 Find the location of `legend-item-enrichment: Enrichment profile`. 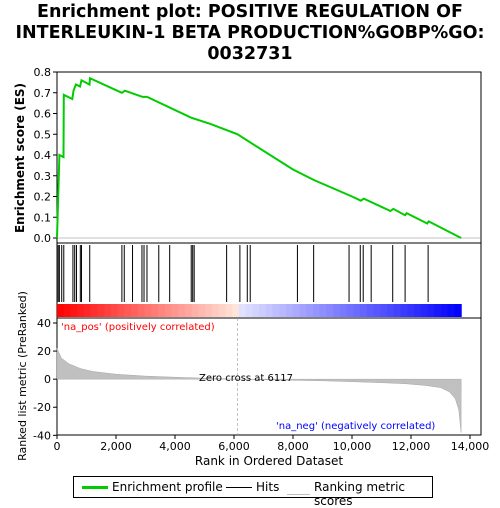

legend-item-enrichment: Enrichment profile is located at coordinates (152, 487).